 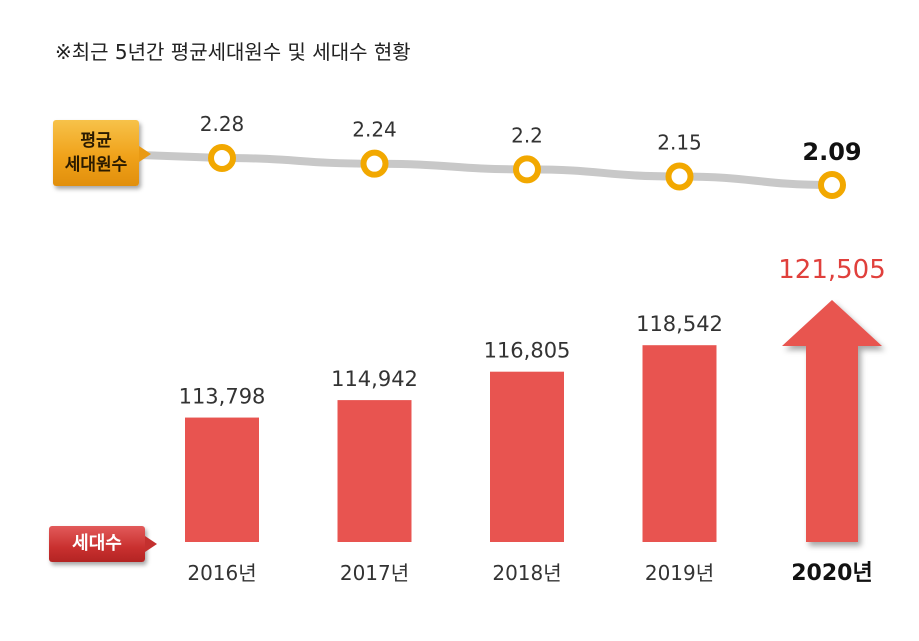 What do you see at coordinates (832, 421) in the screenshot?
I see `bar-arrow-2020` at bounding box center [832, 421].